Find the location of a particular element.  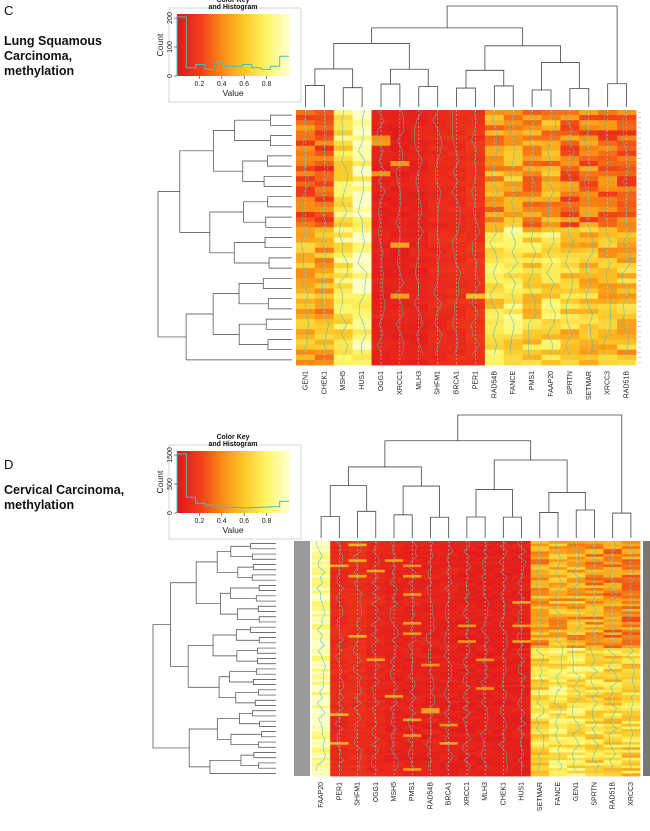

column-label: PER1 is located at coordinates (475, 380).